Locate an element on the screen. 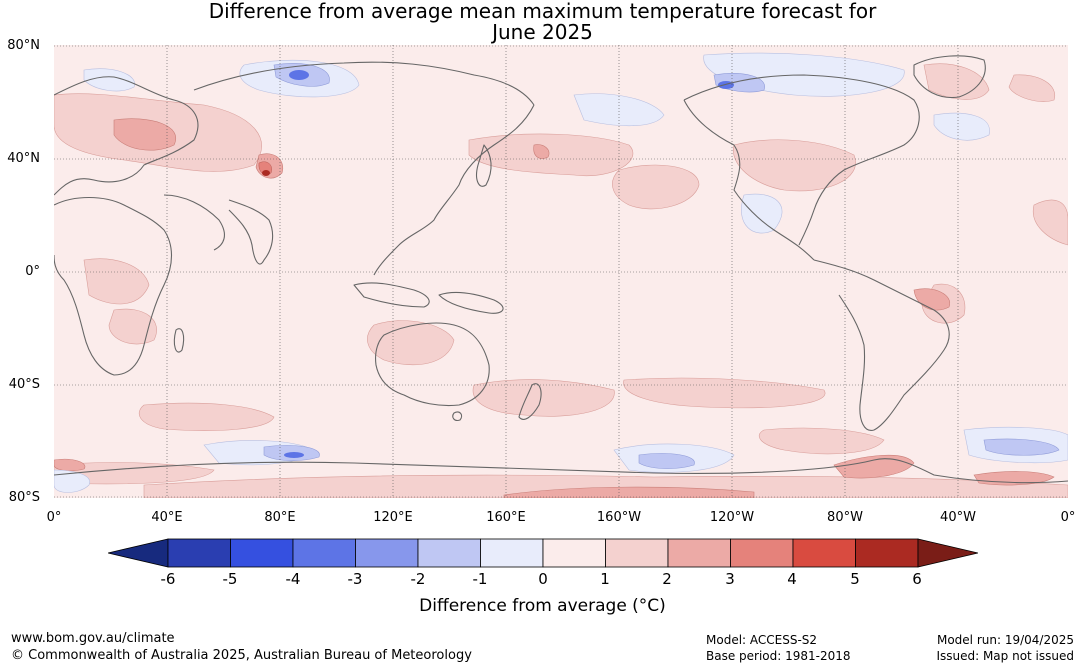  lon-label-40w: 40°W is located at coordinates (958, 517).